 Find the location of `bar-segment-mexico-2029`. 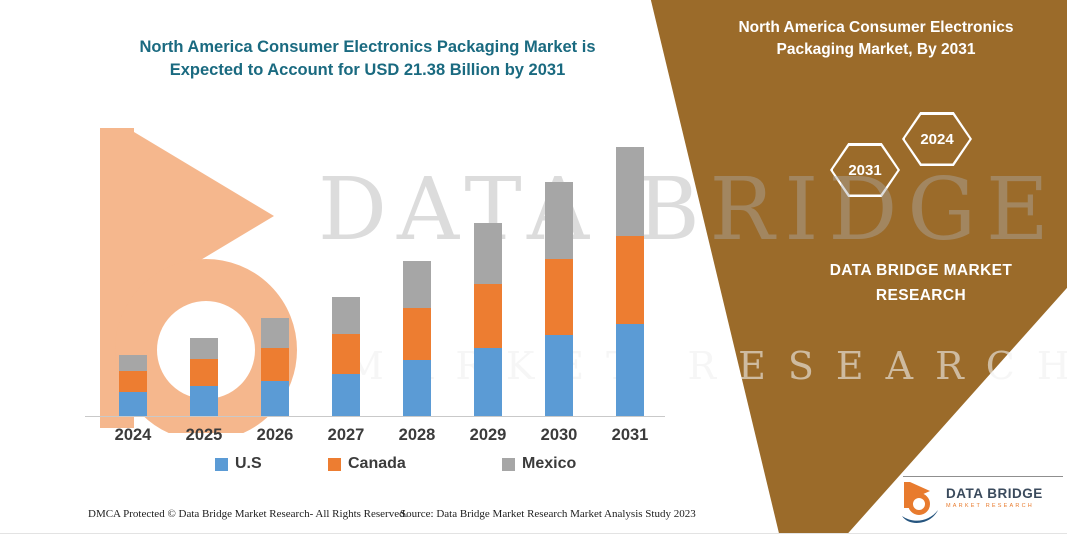

bar-segment-mexico-2029 is located at coordinates (488, 253).